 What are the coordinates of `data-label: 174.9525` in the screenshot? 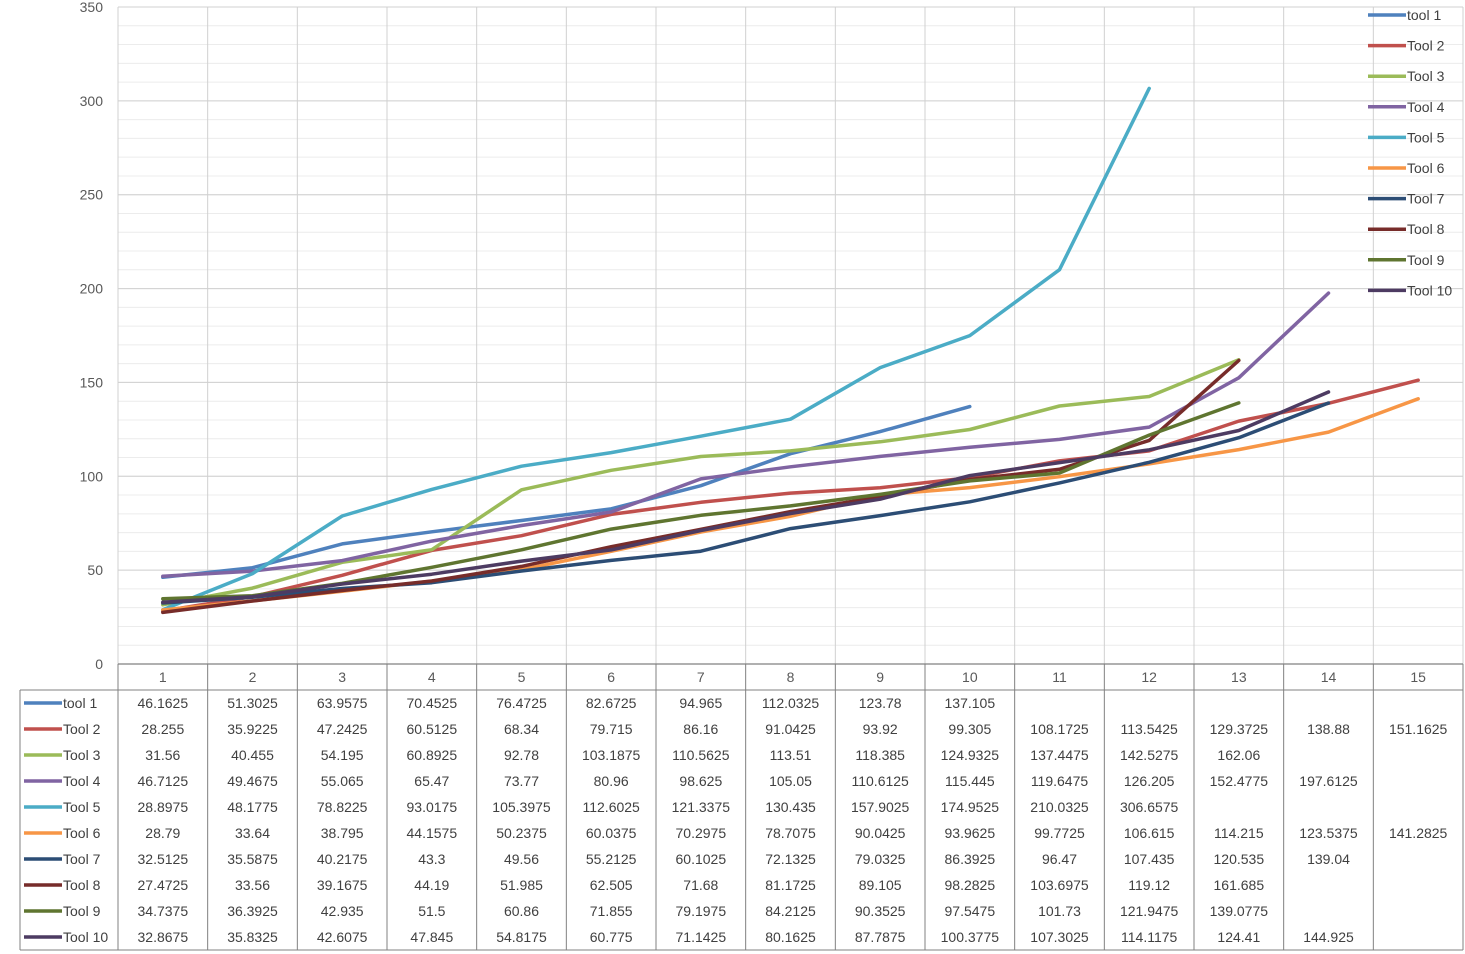 It's located at (970, 807).